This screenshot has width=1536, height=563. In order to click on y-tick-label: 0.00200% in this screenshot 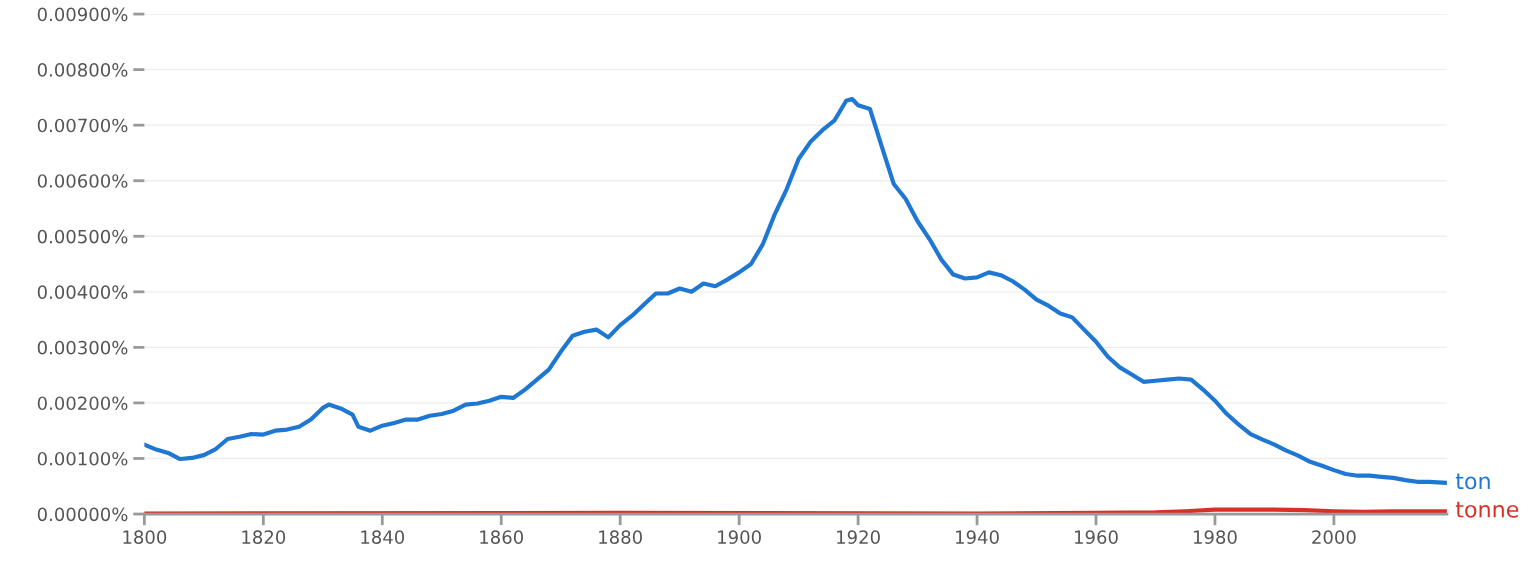, I will do `click(82, 403)`.